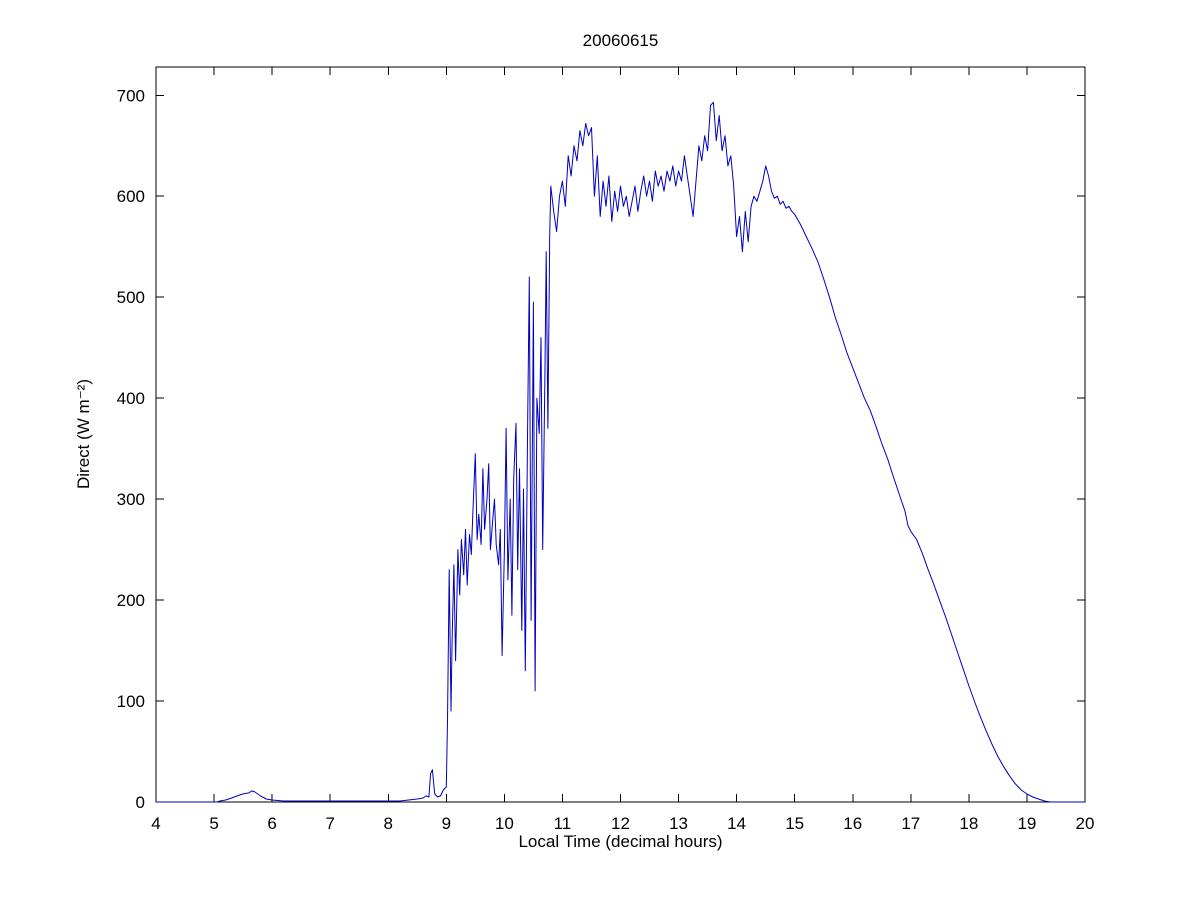  Describe the element at coordinates (131, 196) in the screenshot. I see `y-tick-label: 600` at that location.